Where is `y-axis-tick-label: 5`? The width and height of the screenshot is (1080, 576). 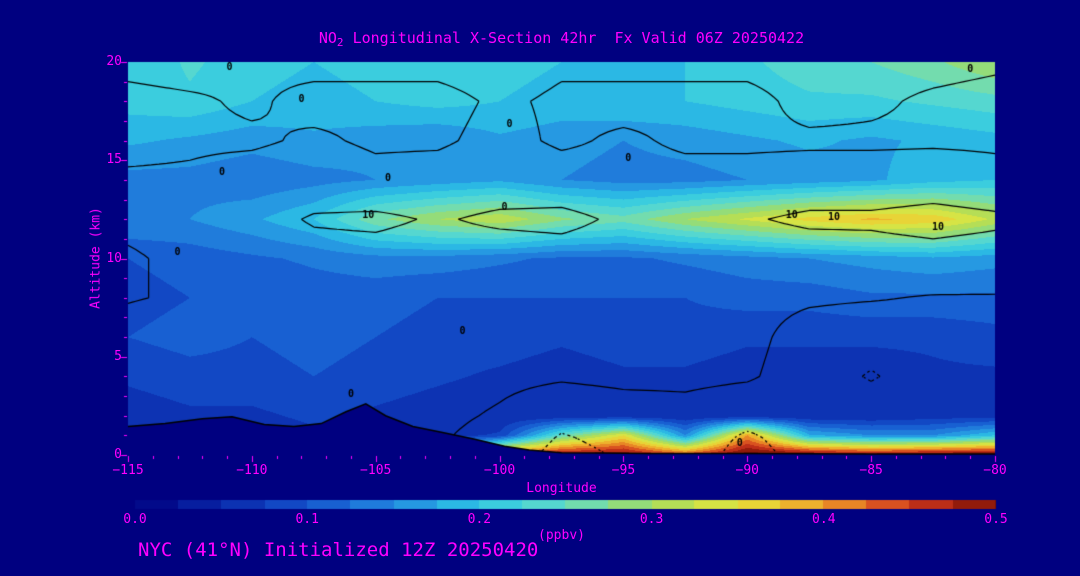 y-axis-tick-label: 5 is located at coordinates (118, 356).